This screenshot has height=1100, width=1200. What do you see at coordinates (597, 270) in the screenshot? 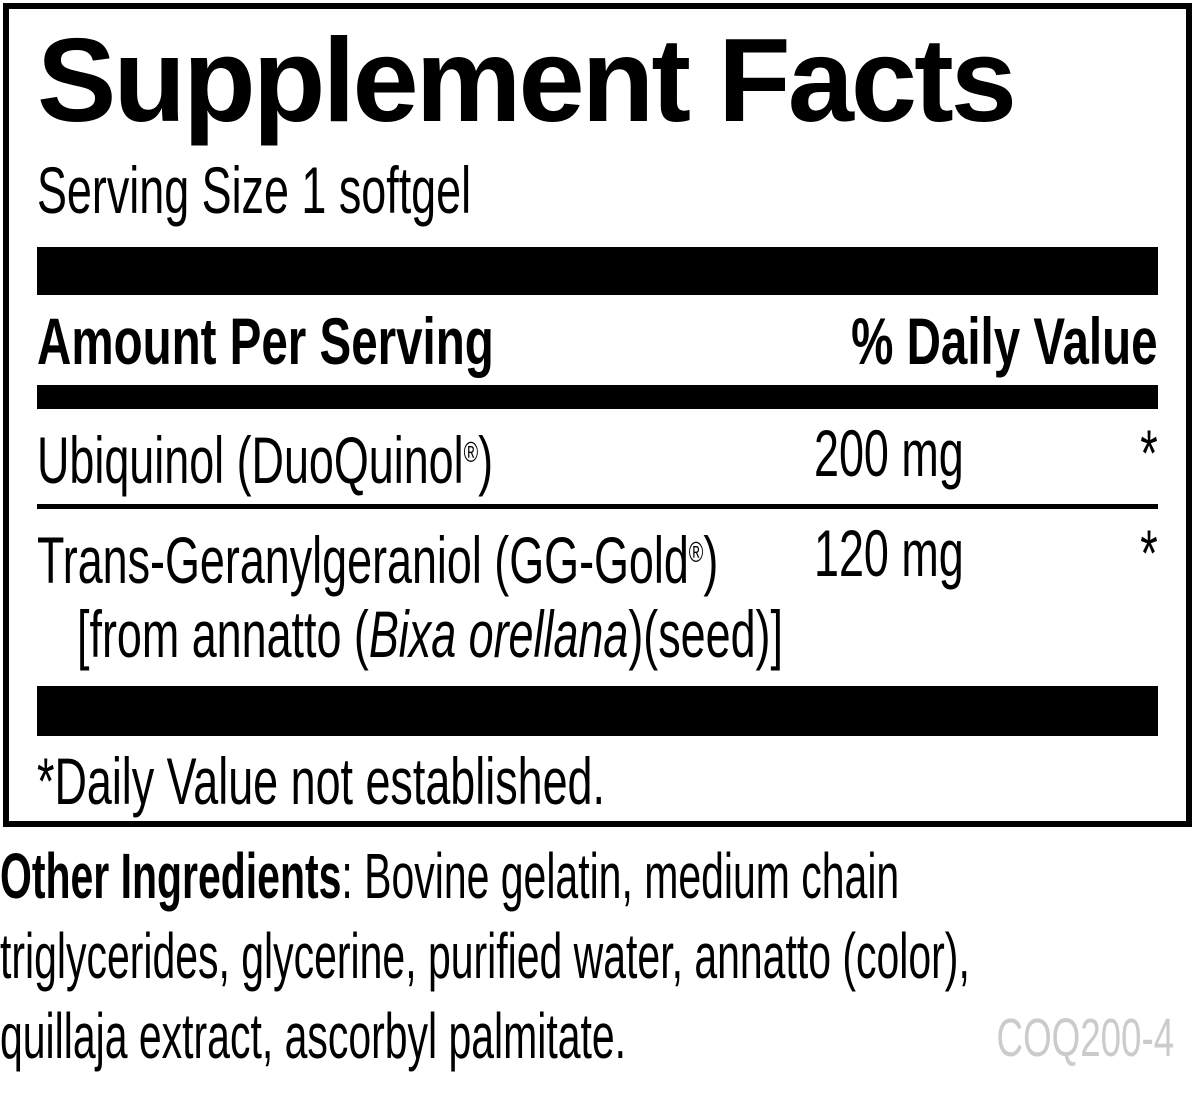
I see `section-bar-top` at bounding box center [597, 270].